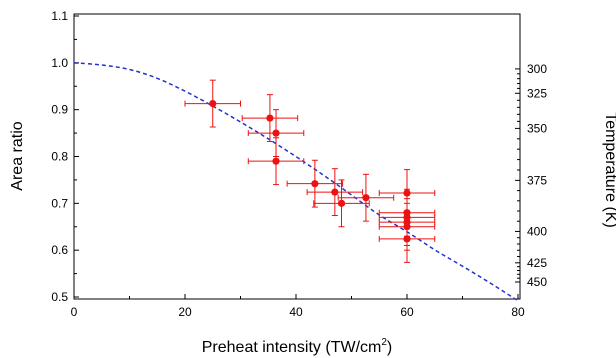 This screenshot has width=616, height=358. I want to click on y-tick-label: 0.7, so click(59, 203).